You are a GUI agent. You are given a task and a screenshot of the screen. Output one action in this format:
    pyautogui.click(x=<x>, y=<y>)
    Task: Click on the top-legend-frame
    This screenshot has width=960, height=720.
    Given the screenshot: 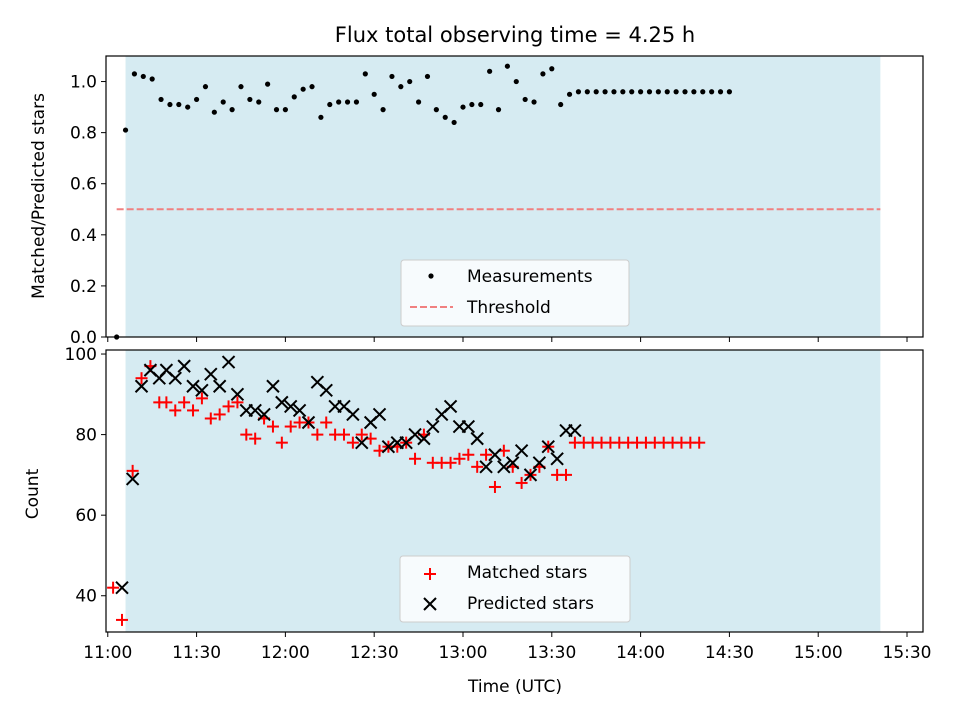 What is the action you would take?
    pyautogui.click(x=515, y=293)
    